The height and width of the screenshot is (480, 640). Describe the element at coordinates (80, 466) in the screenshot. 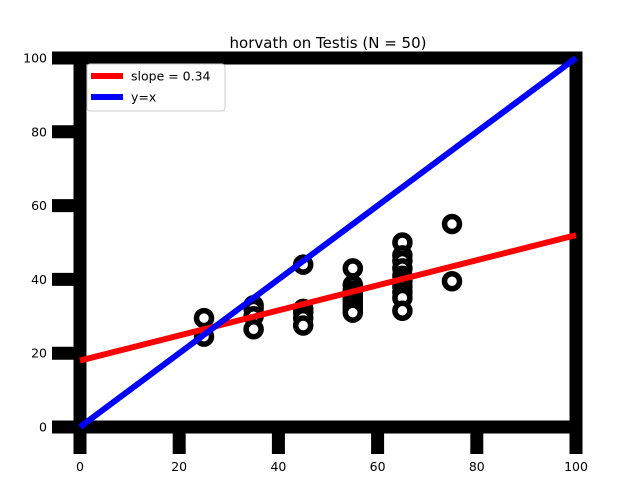

I see `x-tick-label-0: 0` at that location.